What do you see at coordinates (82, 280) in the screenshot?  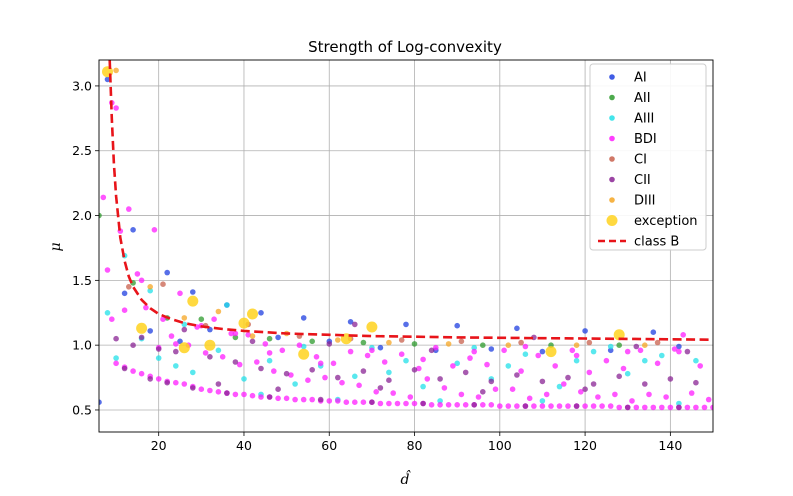 I see `y-tick-label: 1.5` at bounding box center [82, 280].